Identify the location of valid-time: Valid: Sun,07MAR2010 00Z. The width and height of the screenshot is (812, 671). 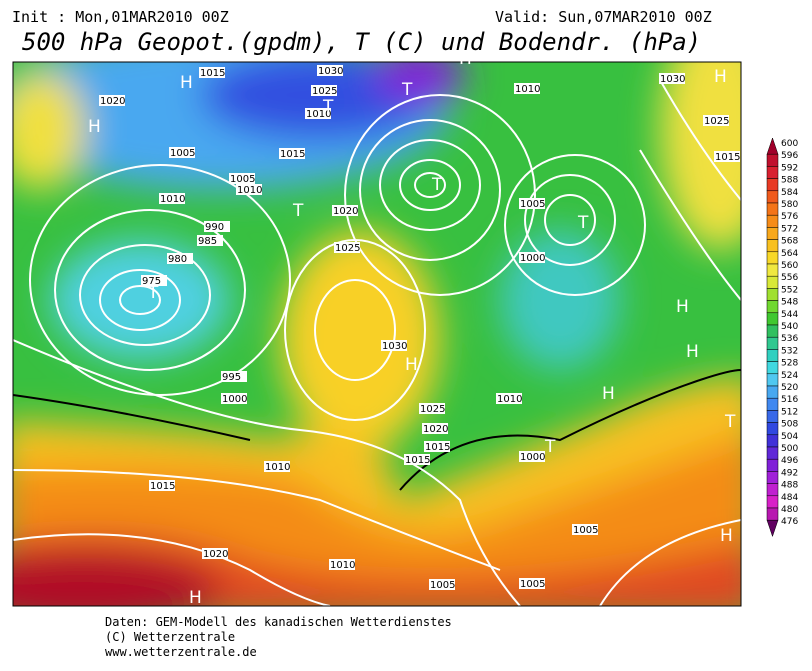
(603, 17).